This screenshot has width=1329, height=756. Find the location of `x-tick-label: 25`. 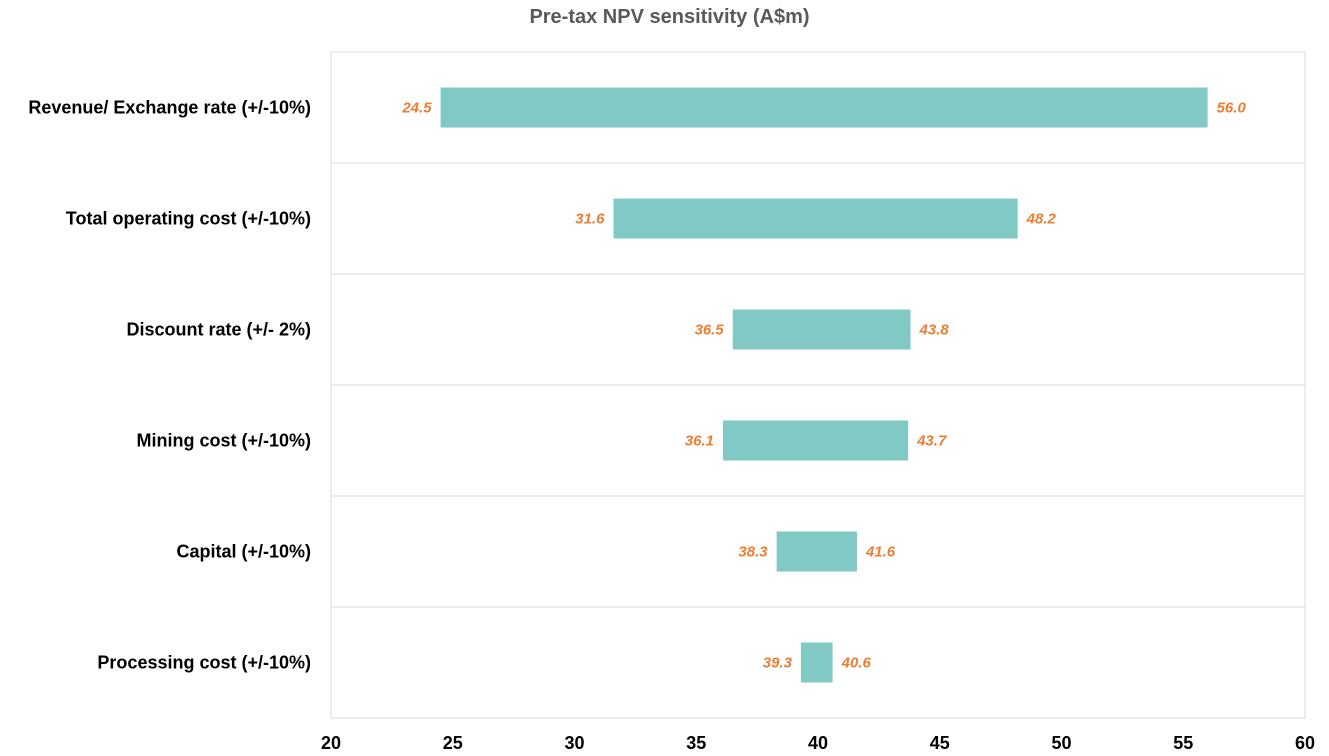

x-tick-label: 25 is located at coordinates (453, 743).